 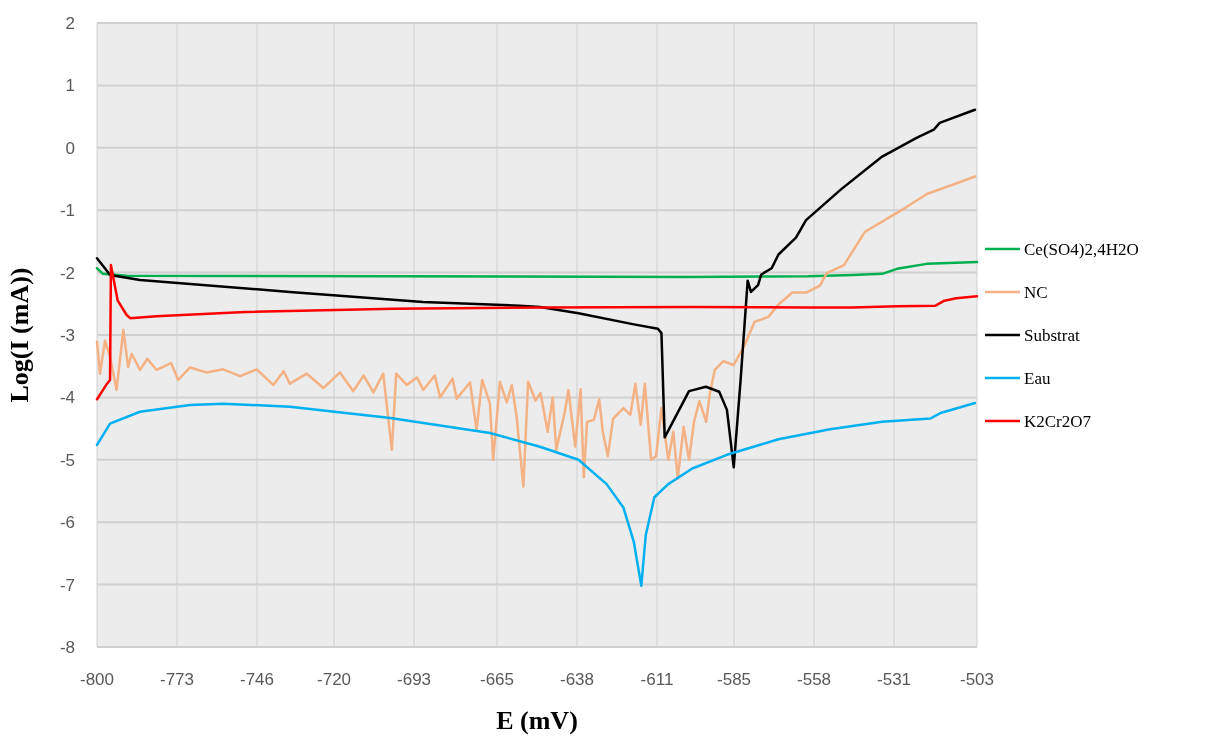 I want to click on x-tick-label: -585, so click(x=734, y=679).